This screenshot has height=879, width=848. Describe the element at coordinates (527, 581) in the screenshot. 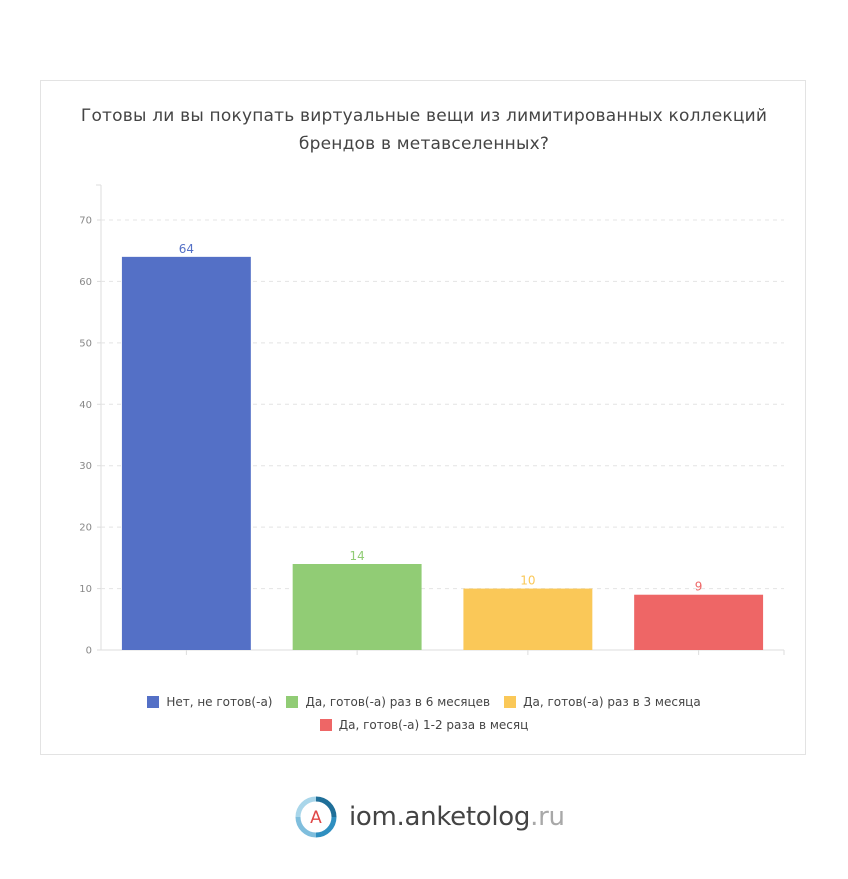

I see `data-label: 10` at that location.